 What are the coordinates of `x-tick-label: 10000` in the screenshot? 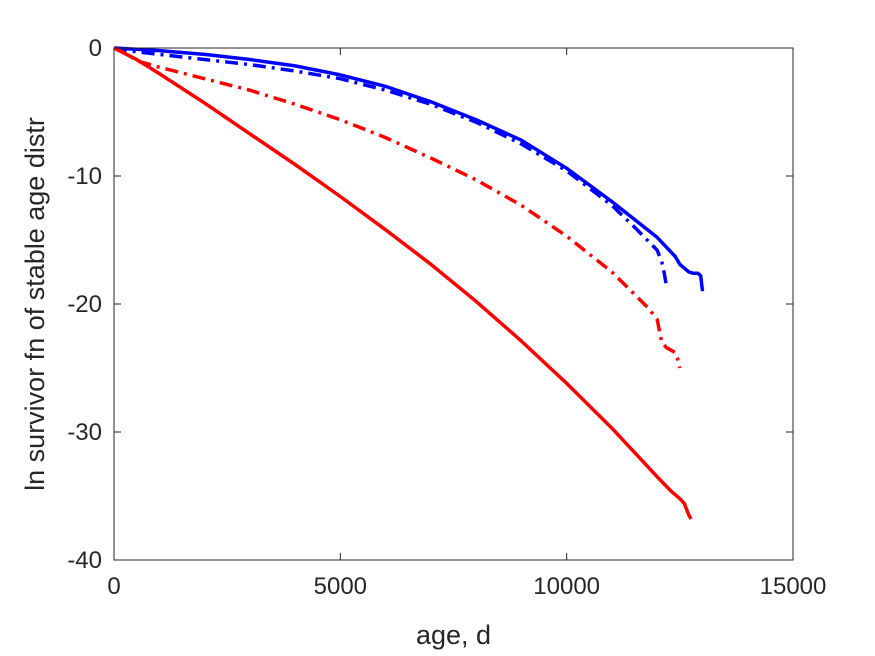 It's located at (566, 586).